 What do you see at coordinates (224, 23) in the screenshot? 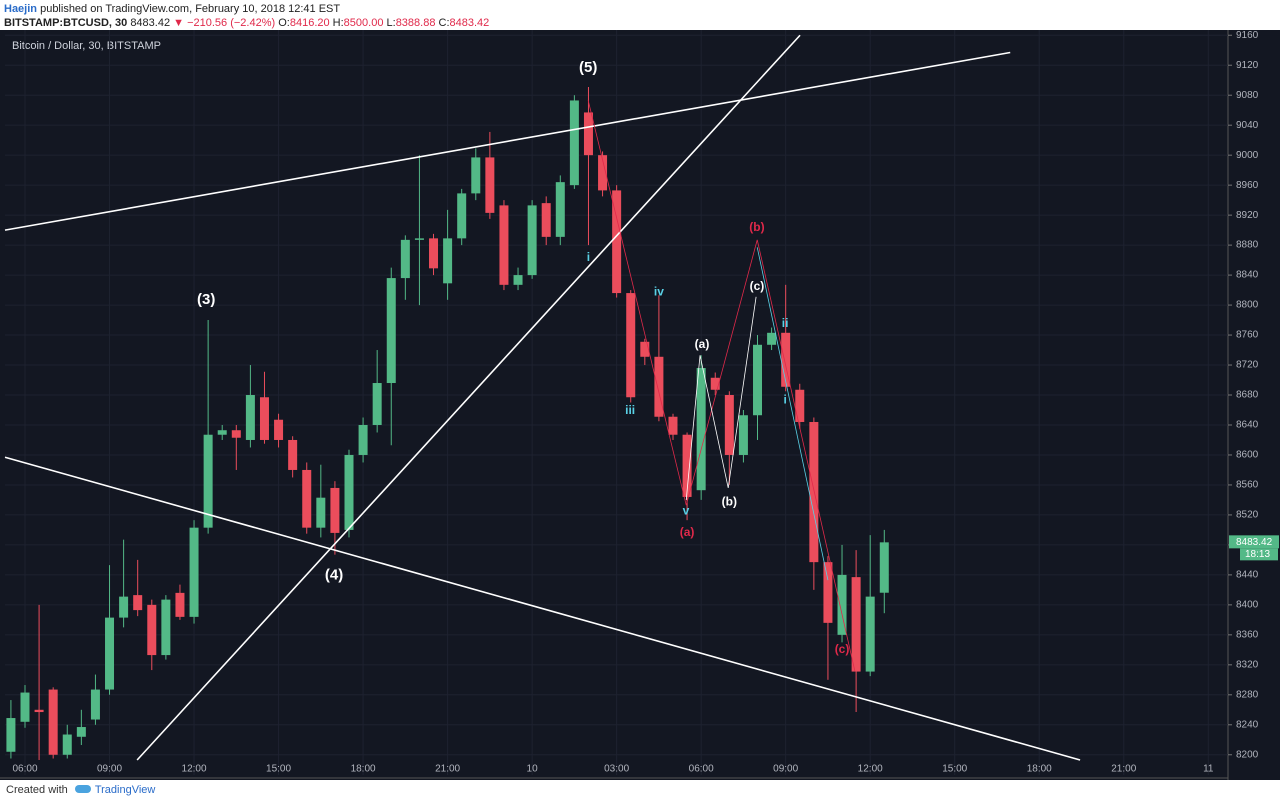
I see `change: ▼ −210.56 (−2.42%)` at bounding box center [224, 23].